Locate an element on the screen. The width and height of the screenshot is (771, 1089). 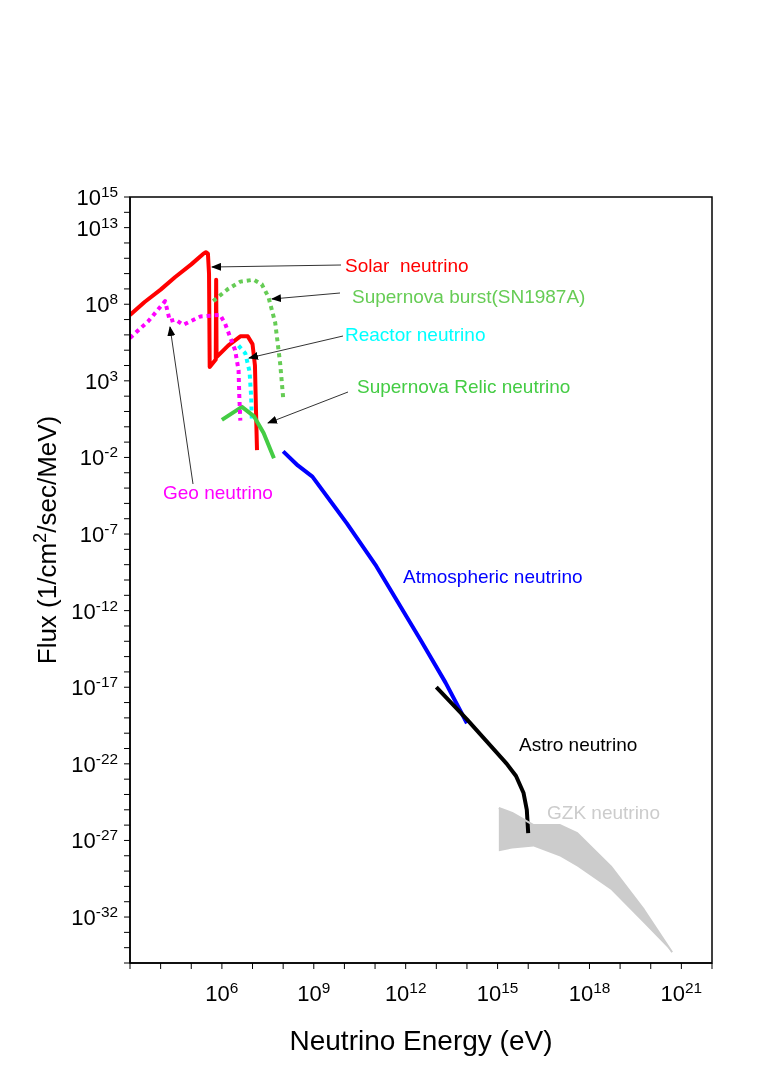
text: Geo neutrino is located at coordinates (218, 492).